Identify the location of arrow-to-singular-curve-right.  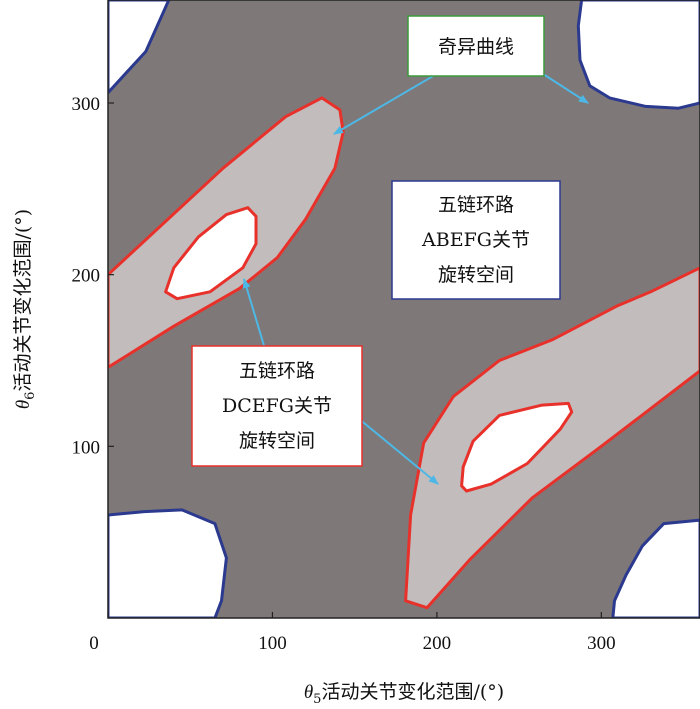
(564, 87).